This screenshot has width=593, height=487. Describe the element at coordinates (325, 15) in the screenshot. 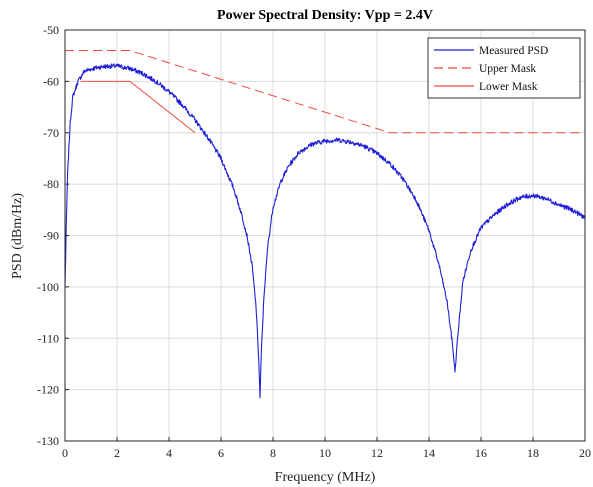

I see `chart-title: Power Spectral Density: Vpp = 2.4V` at that location.